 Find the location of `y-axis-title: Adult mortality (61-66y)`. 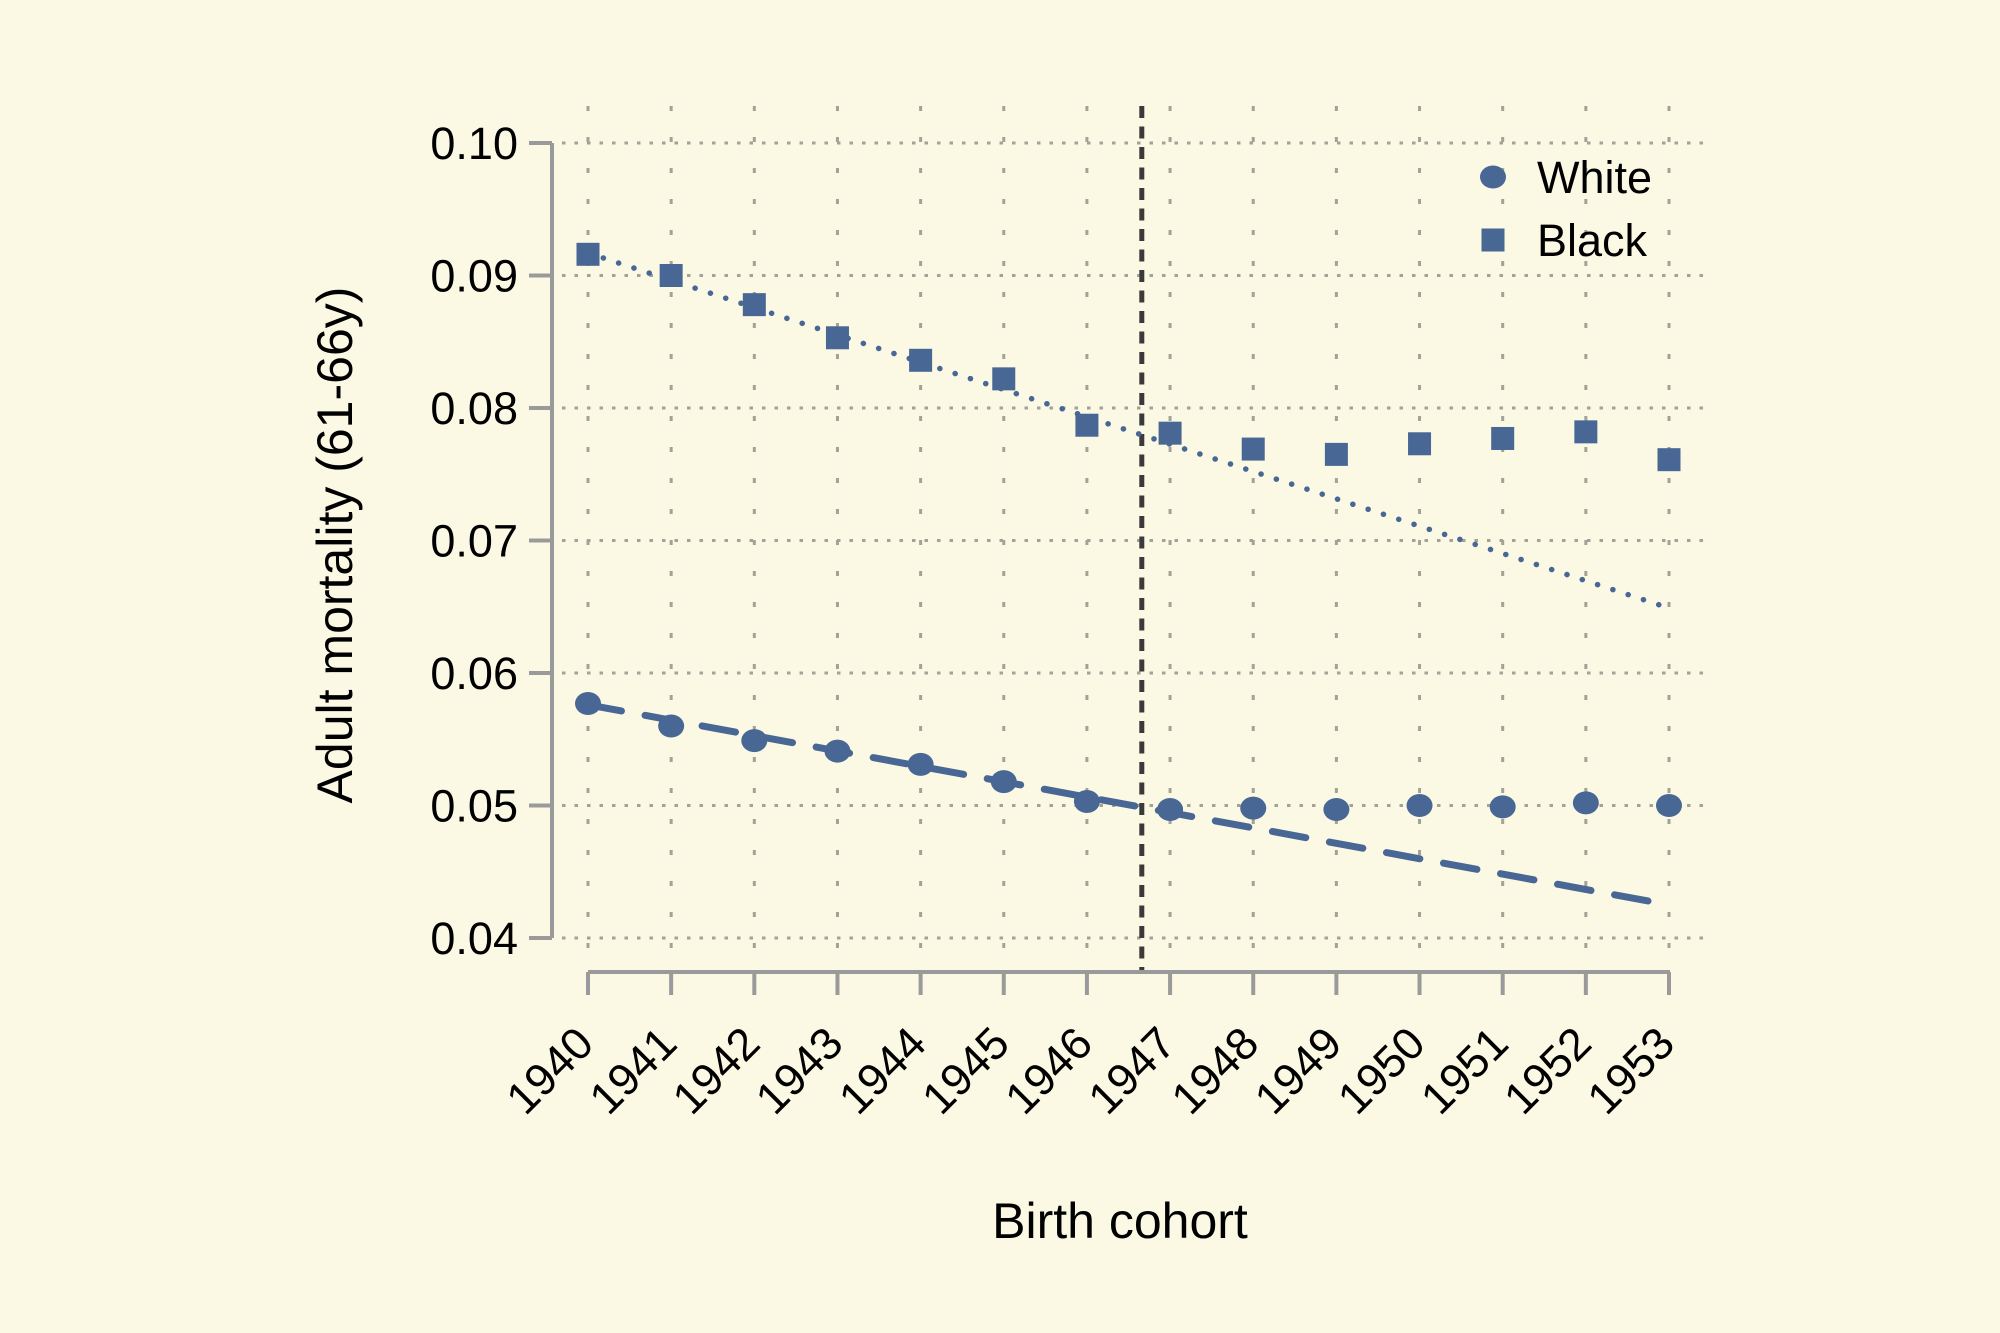

y-axis-title: Adult mortality (61-66y) is located at coordinates (335, 545).